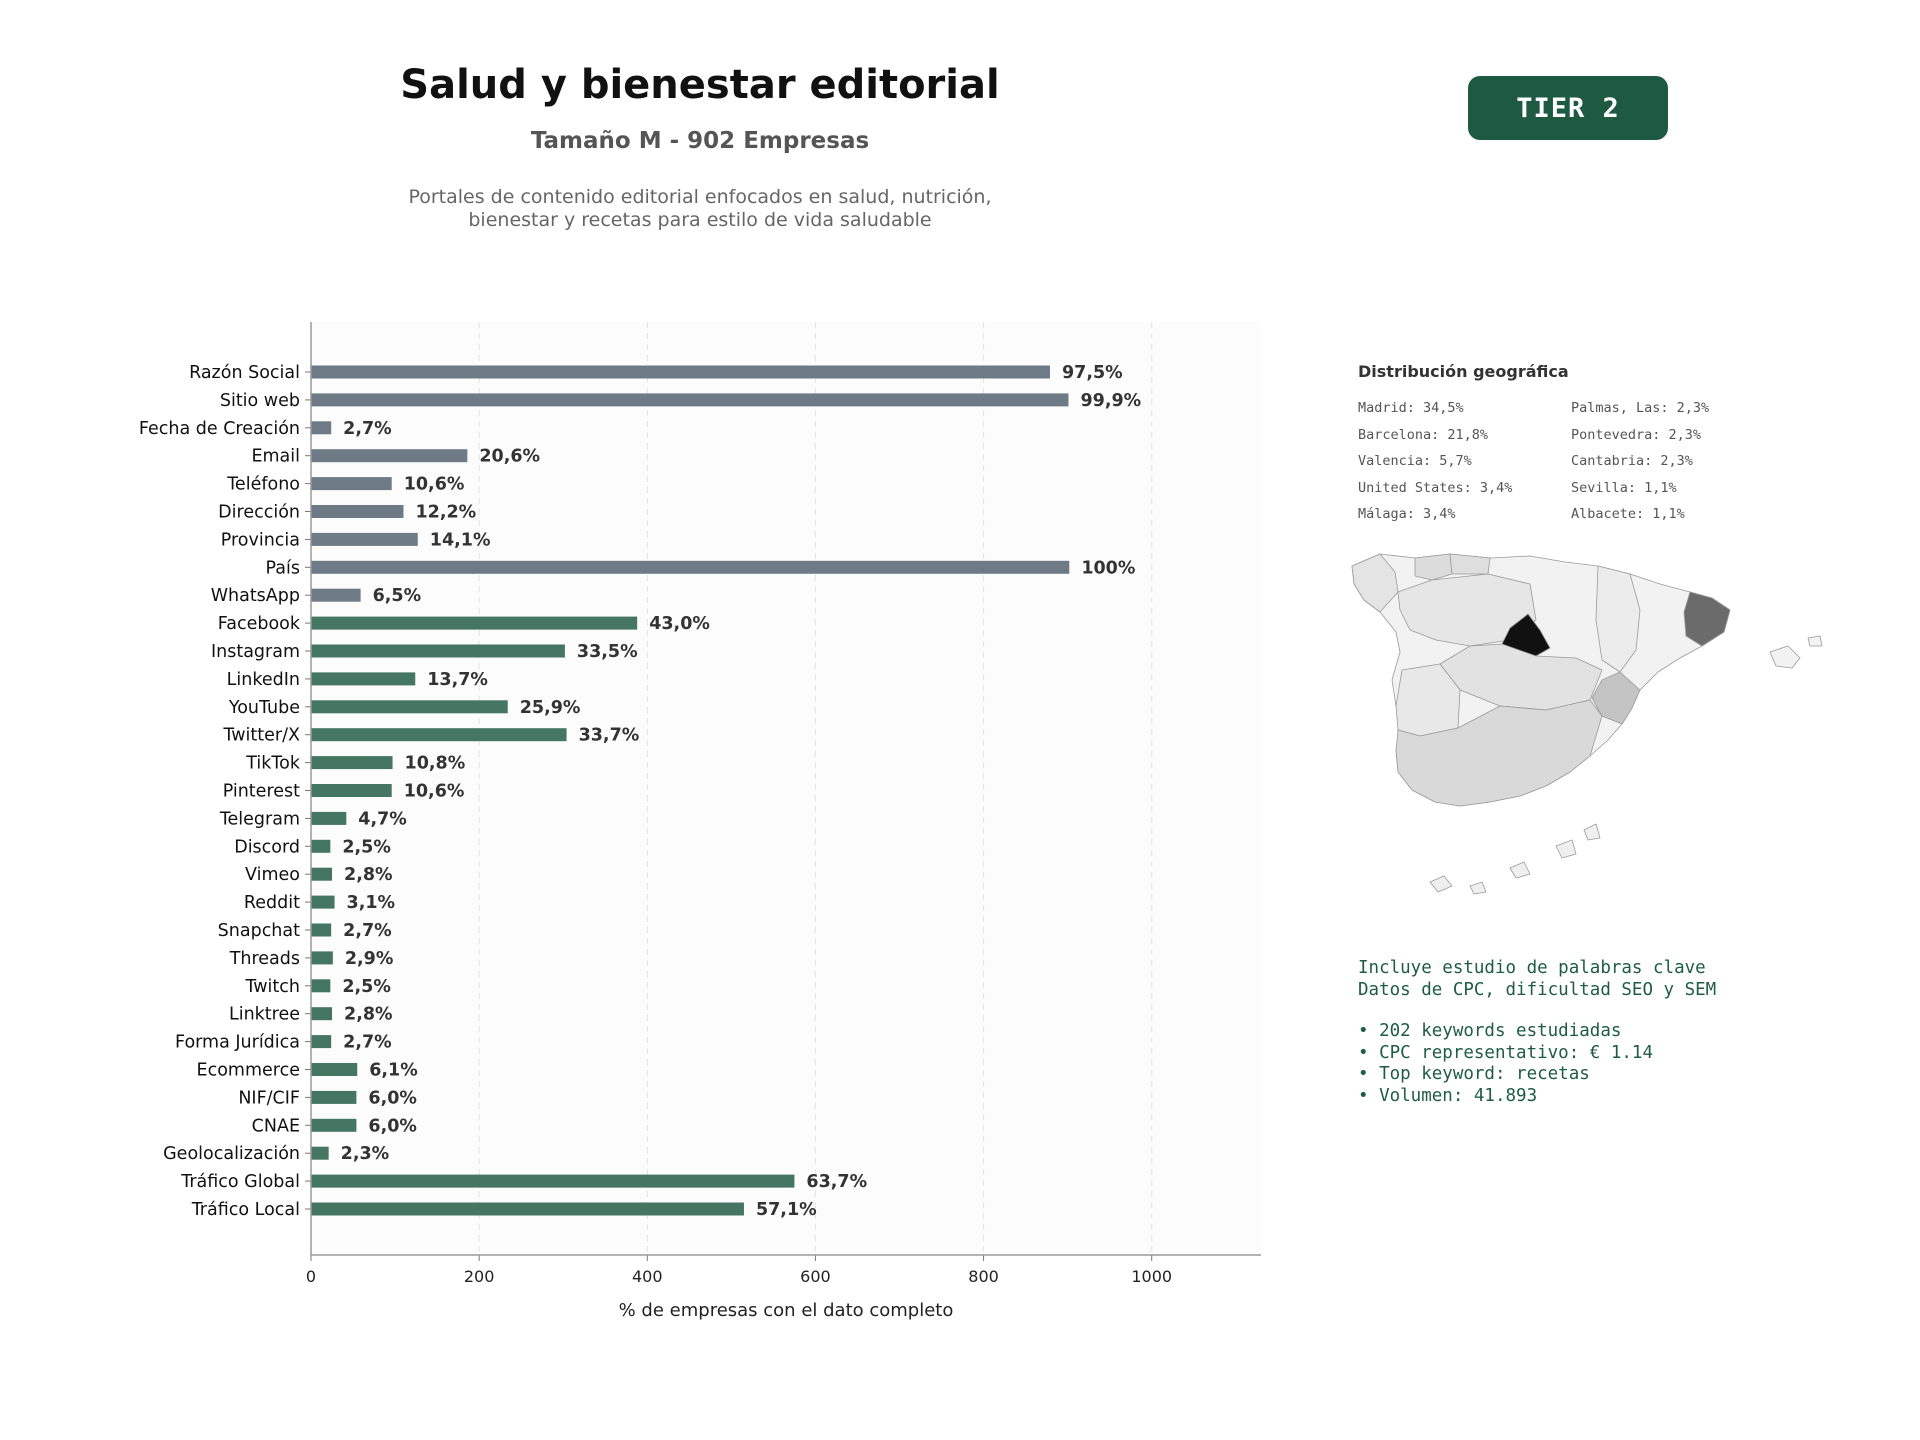 The width and height of the screenshot is (1920, 1440). Describe the element at coordinates (273, 764) in the screenshot. I see `category-label: TikTok` at that location.